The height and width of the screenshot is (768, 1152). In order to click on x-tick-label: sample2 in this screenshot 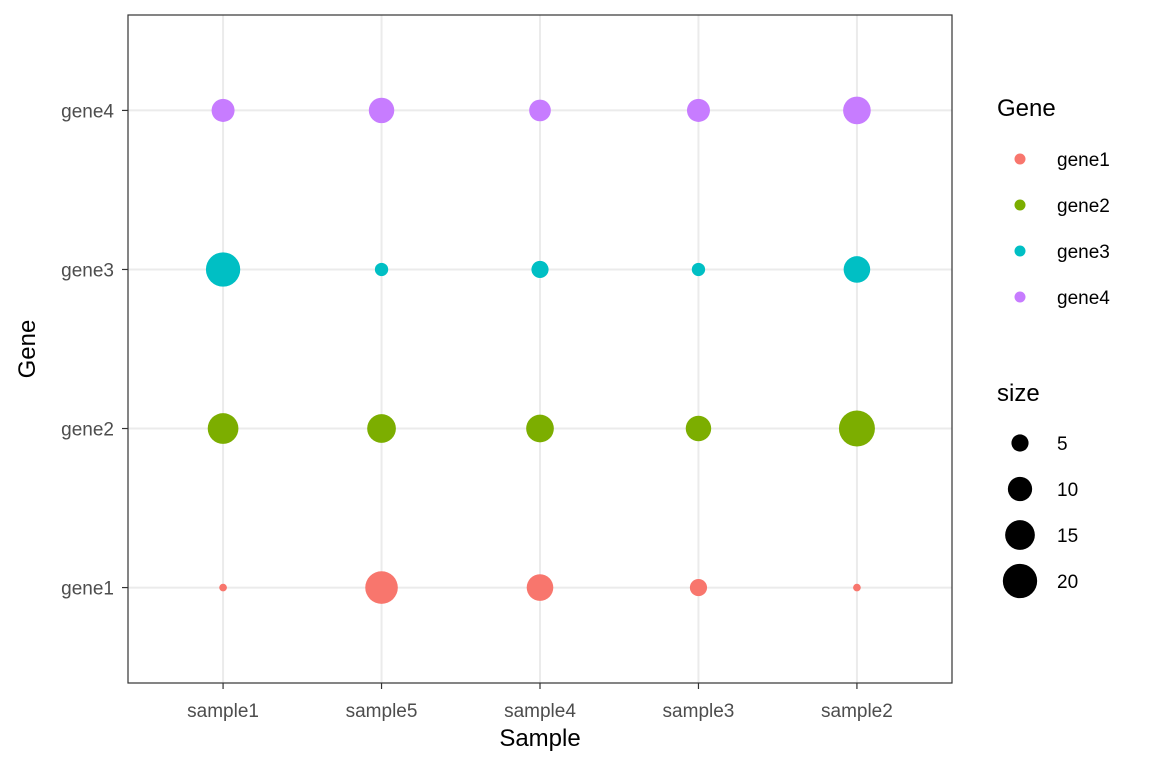, I will do `click(857, 711)`.